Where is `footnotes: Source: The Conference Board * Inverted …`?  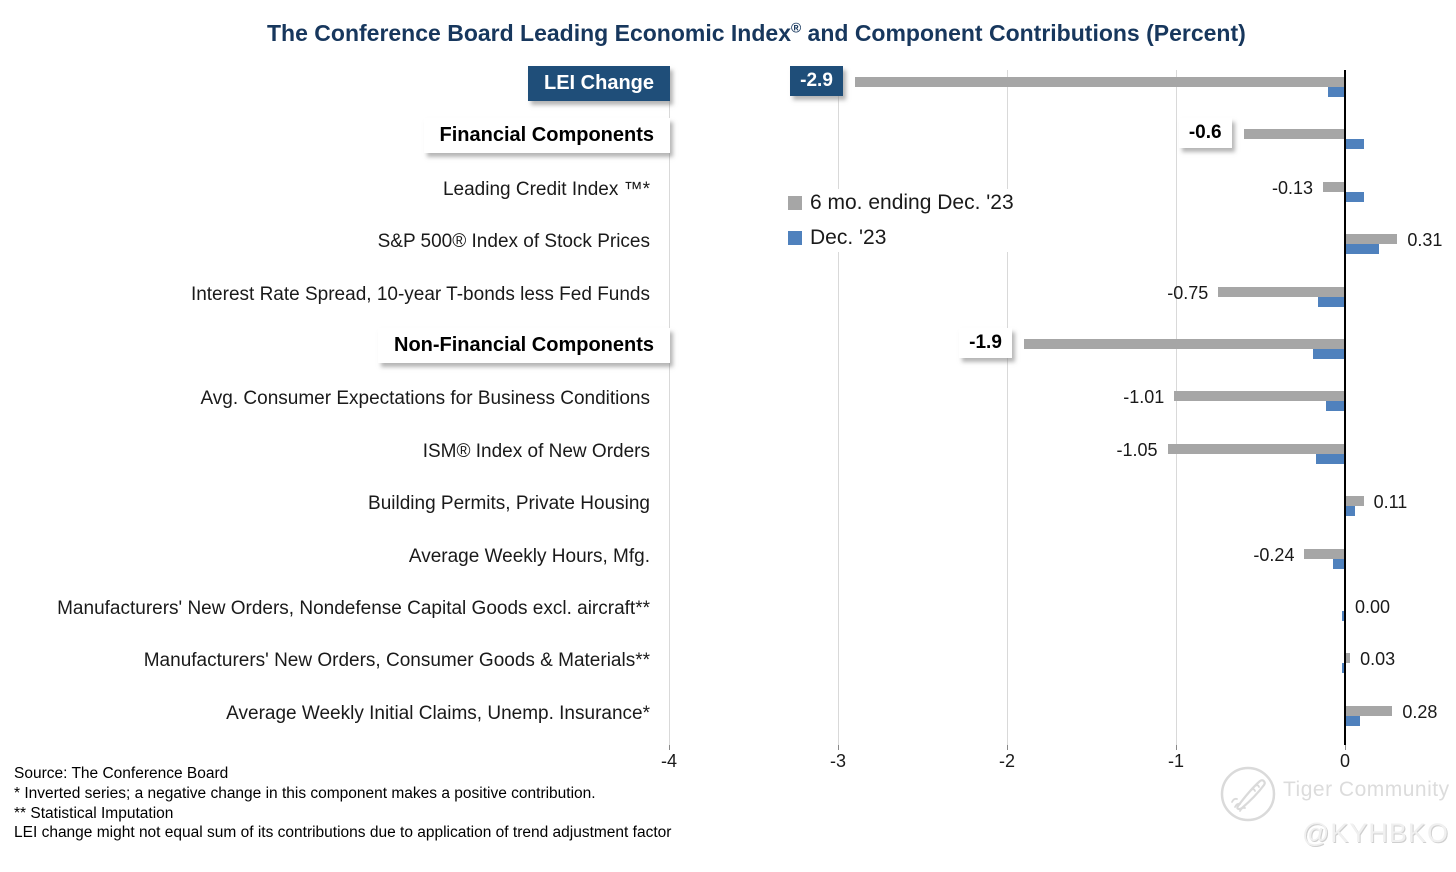 footnotes: Source: The Conference Board * Inverted … is located at coordinates (342, 803).